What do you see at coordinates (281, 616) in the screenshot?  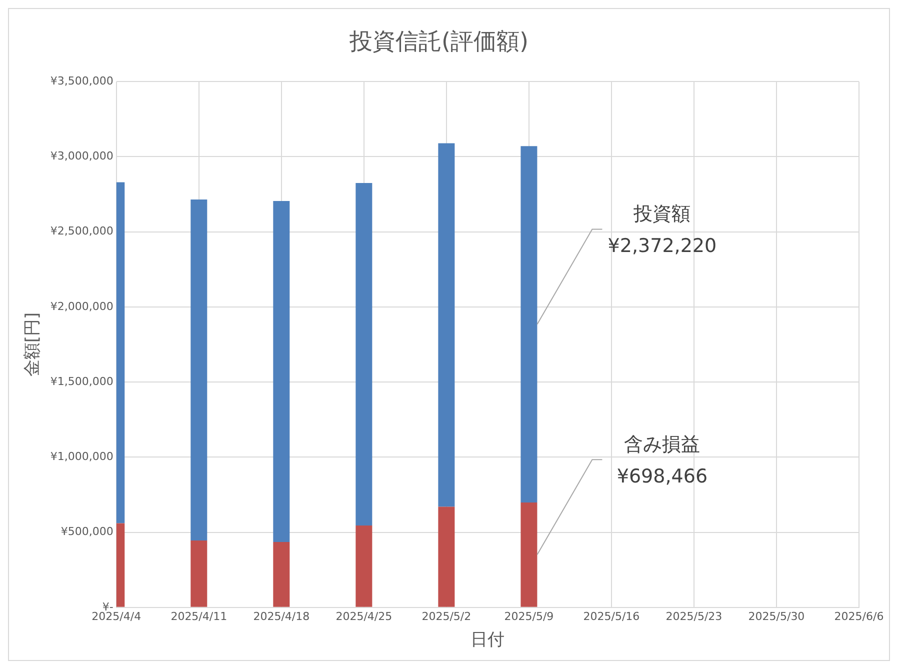 I see `x-tick-label: 2025/4/18` at bounding box center [281, 616].